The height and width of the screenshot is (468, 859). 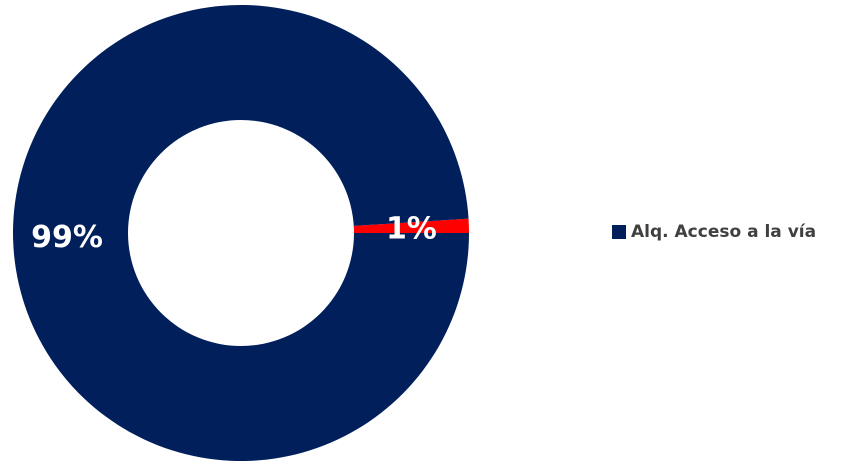 What do you see at coordinates (724, 232) in the screenshot?
I see `legend-label: Alq. Acceso a la vía` at bounding box center [724, 232].